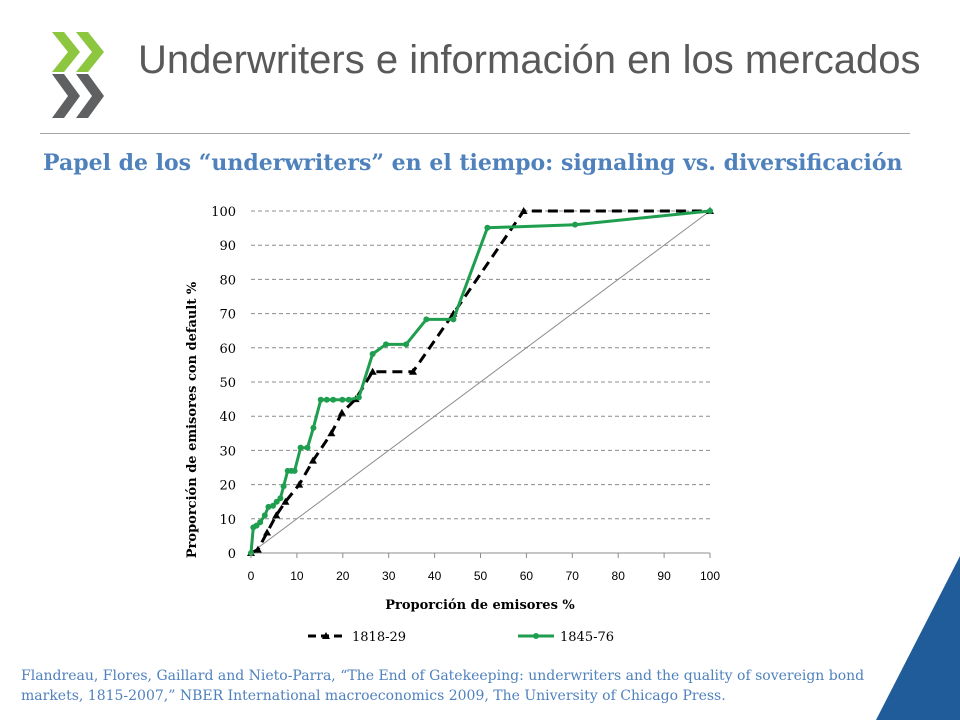 This screenshot has width=960, height=720. What do you see at coordinates (227, 349) in the screenshot?
I see `y-tick-label: 60` at bounding box center [227, 349].